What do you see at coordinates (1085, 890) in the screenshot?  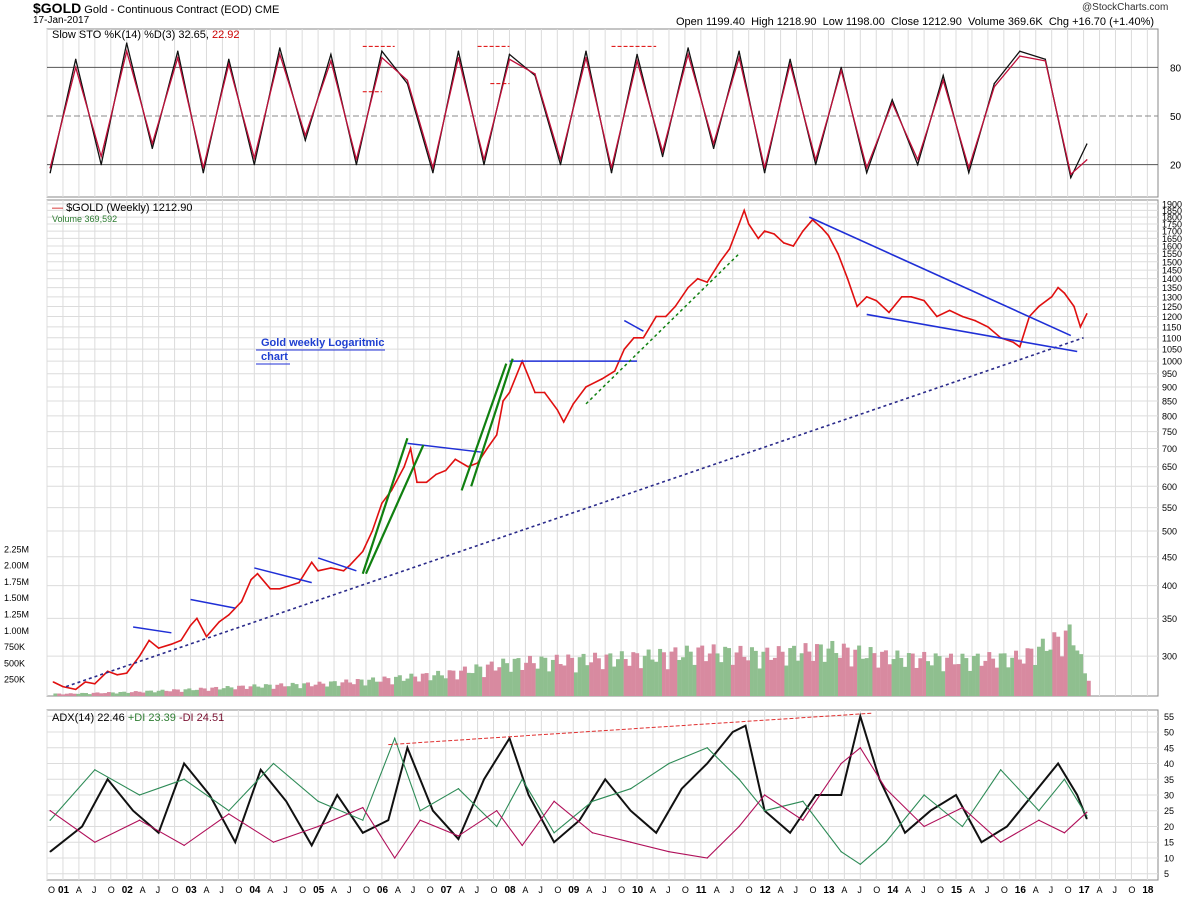 I see `x-year-label: 17` at bounding box center [1085, 890].